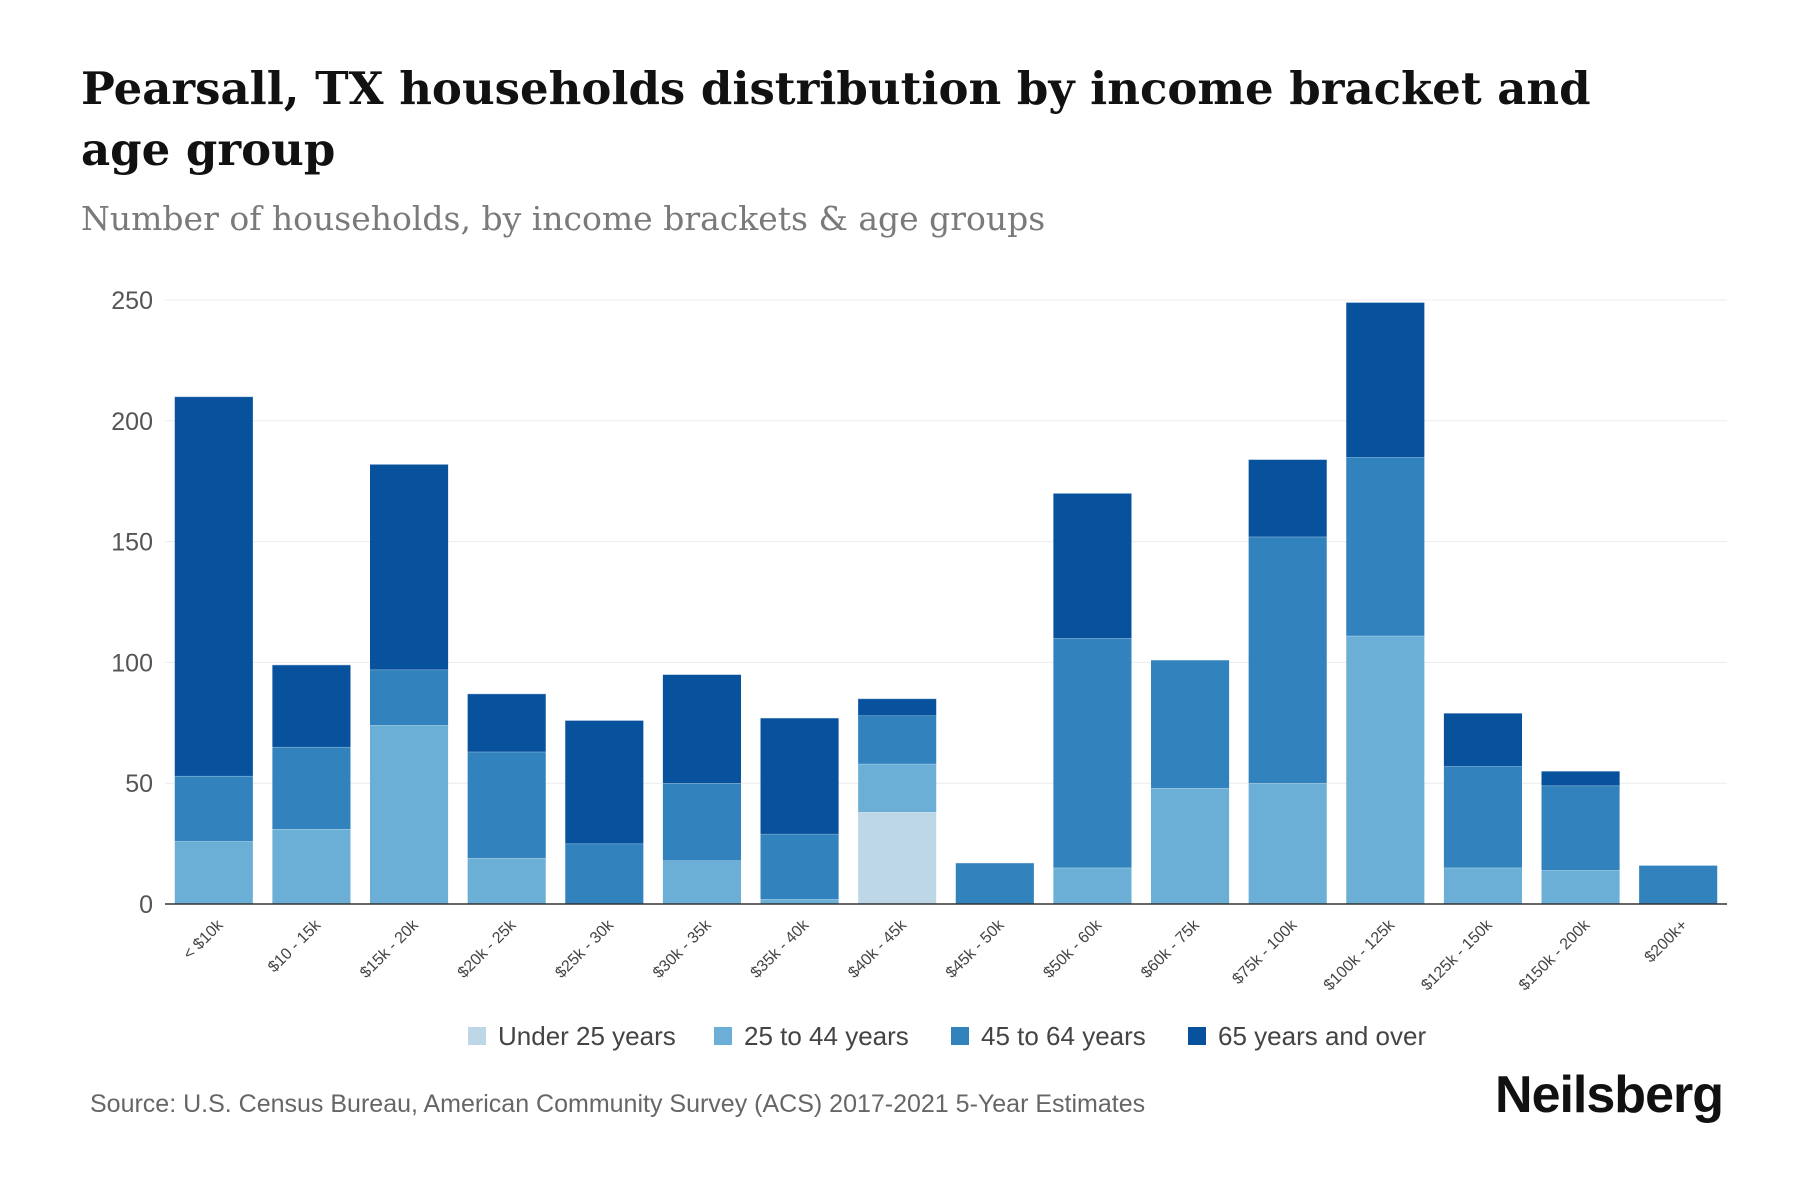  What do you see at coordinates (826, 1036) in the screenshot?
I see `legend-label: 25 to 44 years` at bounding box center [826, 1036].